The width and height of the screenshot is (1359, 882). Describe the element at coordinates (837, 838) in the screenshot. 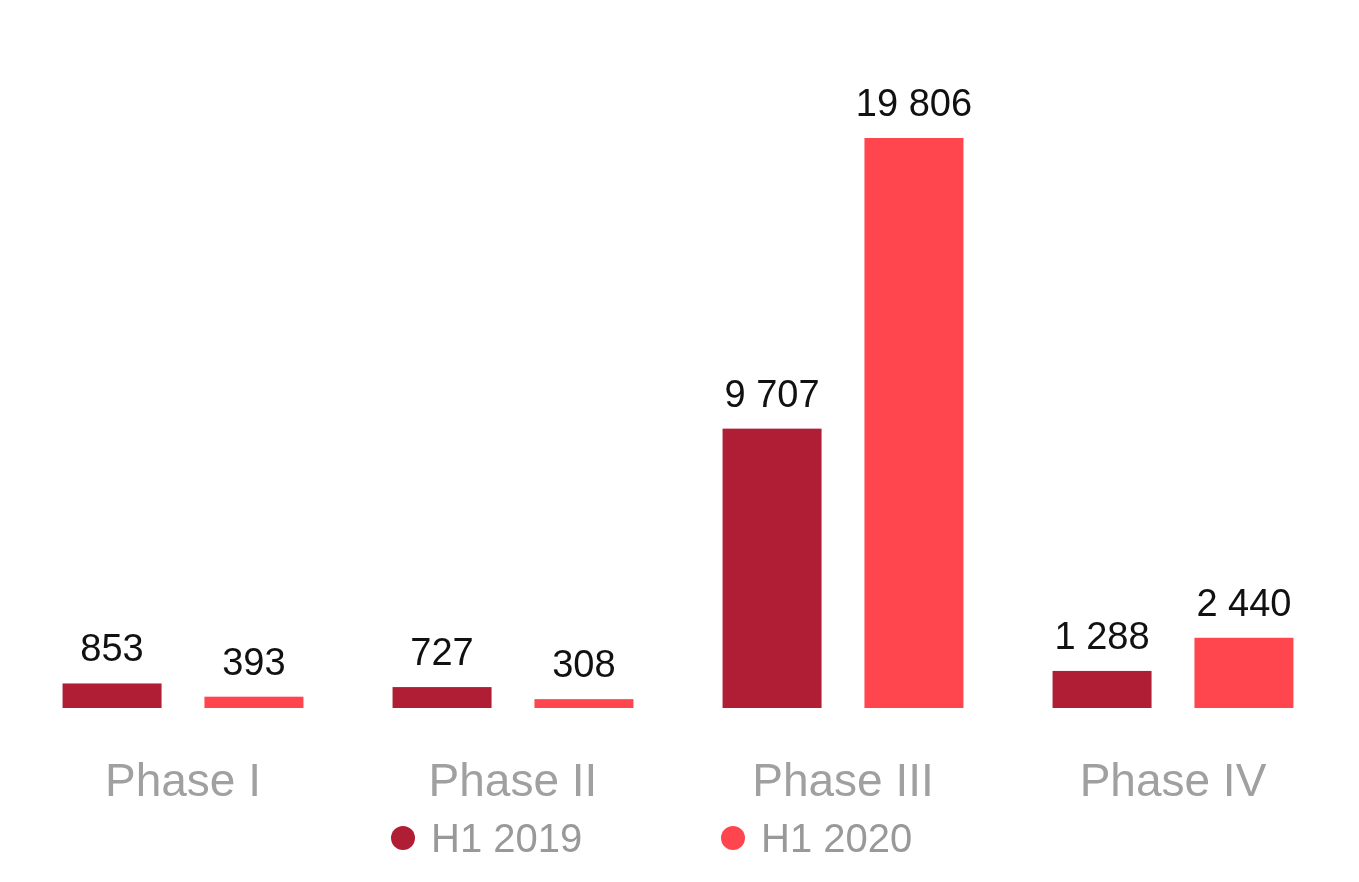

I see `legend-label: H1 2020` at that location.